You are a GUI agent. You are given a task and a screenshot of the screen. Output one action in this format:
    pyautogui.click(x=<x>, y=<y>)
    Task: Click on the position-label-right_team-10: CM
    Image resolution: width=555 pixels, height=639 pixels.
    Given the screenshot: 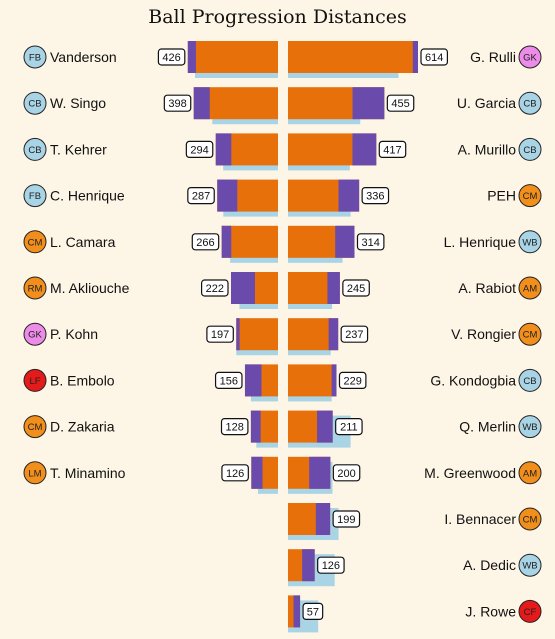 What is the action you would take?
    pyautogui.click(x=530, y=520)
    